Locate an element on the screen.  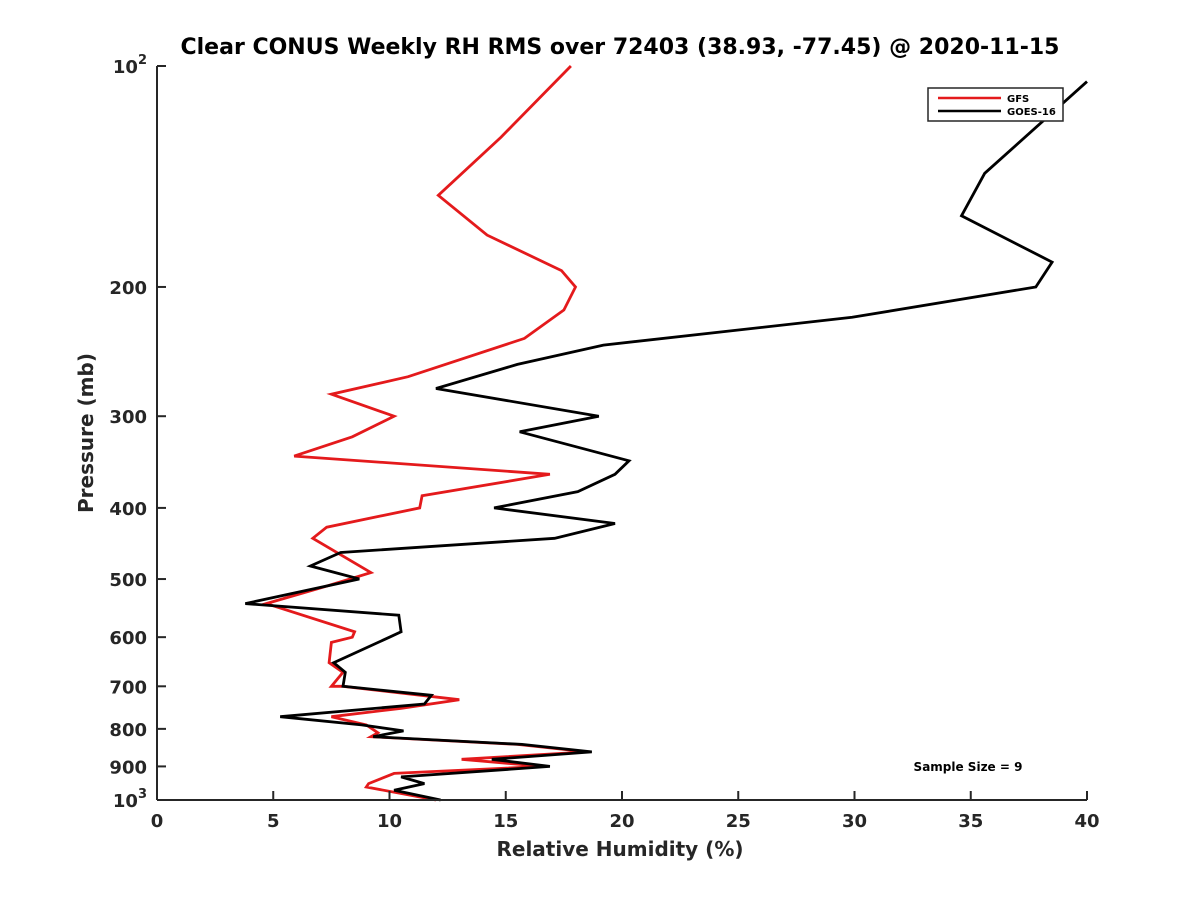
x-axis-label: Relative Humidity (%) is located at coordinates (619, 849).